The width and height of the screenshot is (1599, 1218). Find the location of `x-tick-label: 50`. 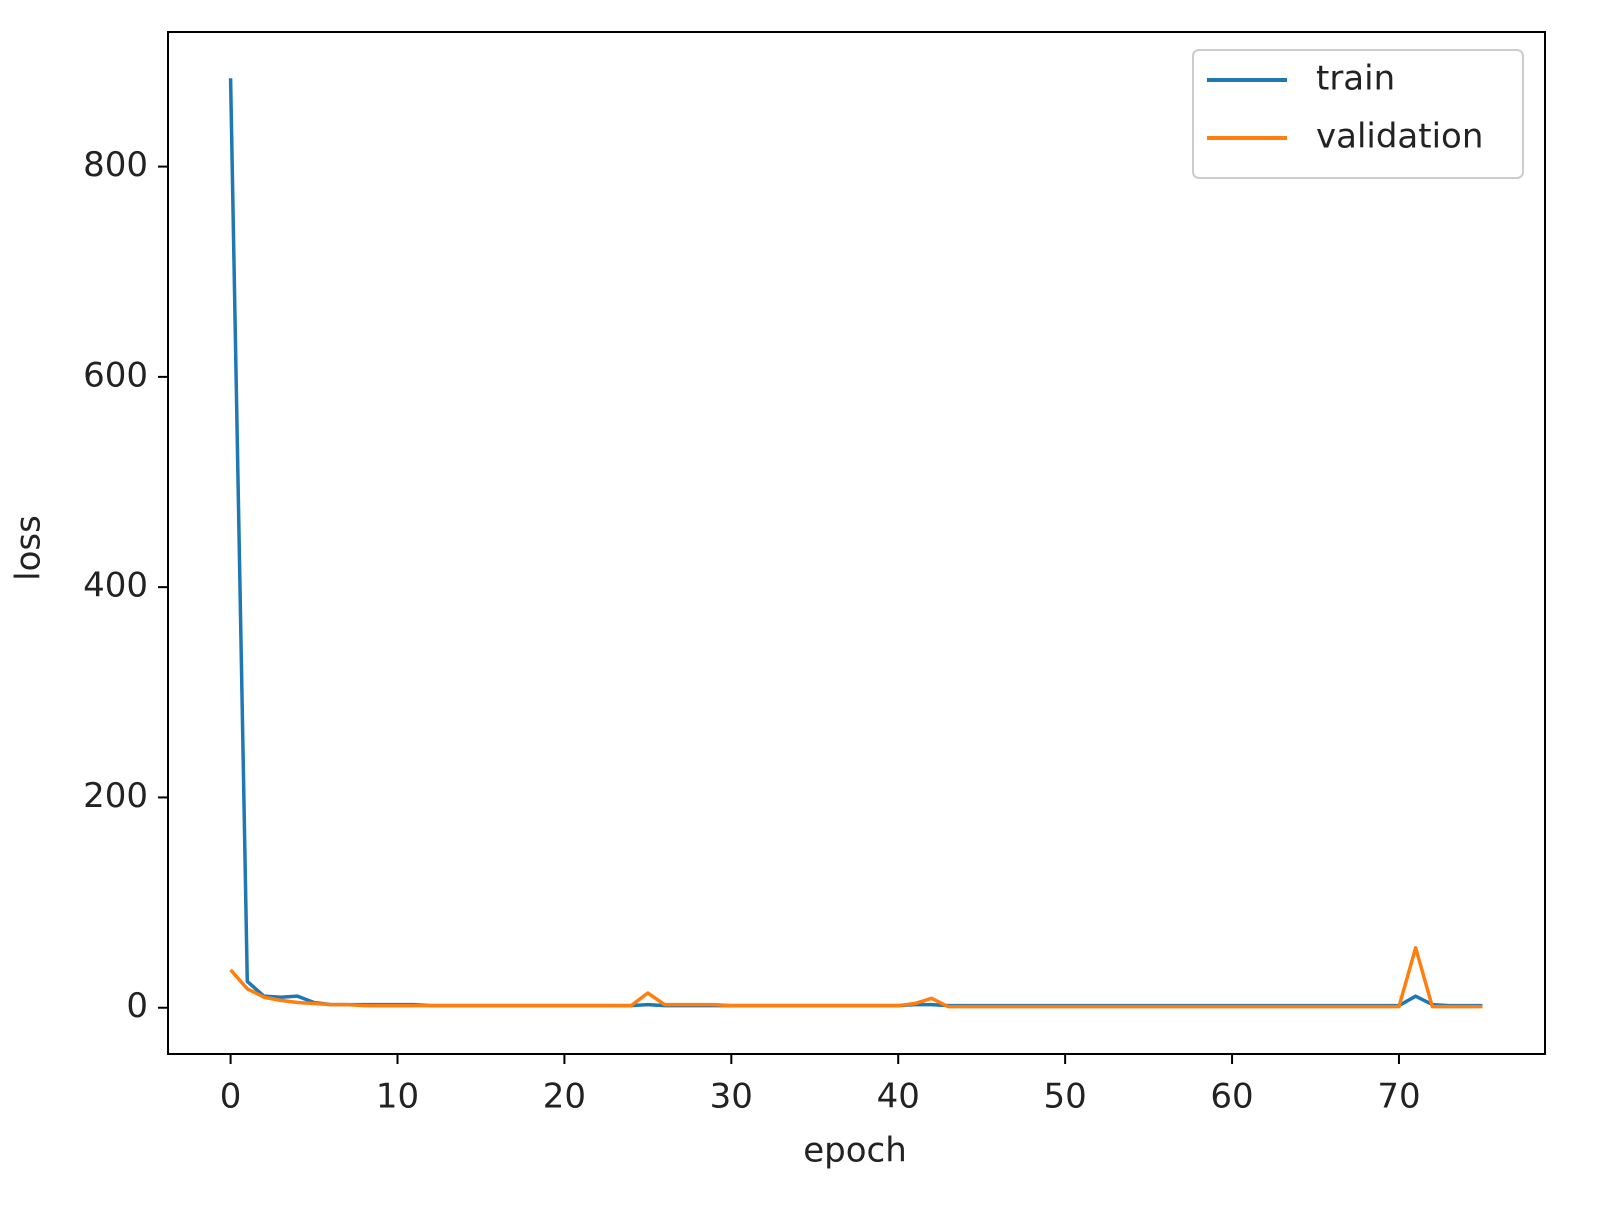

x-tick-label: 50 is located at coordinates (1065, 1097).